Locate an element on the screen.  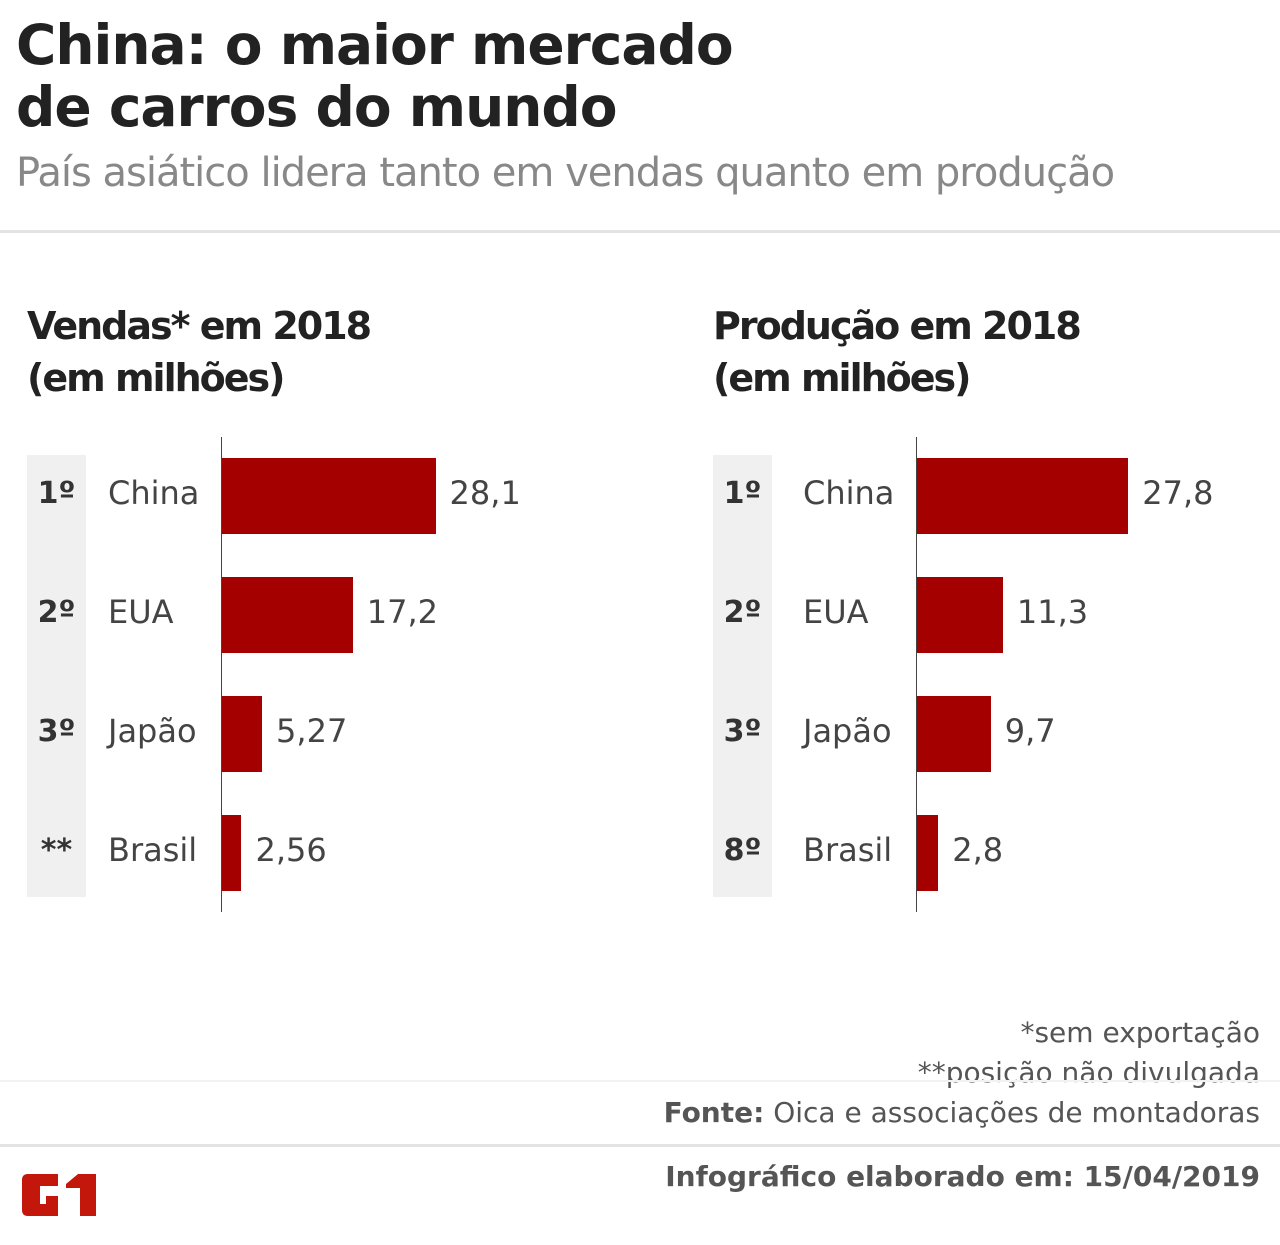
chart-title-line-1: Produção em 2018 is located at coordinates (897, 326).